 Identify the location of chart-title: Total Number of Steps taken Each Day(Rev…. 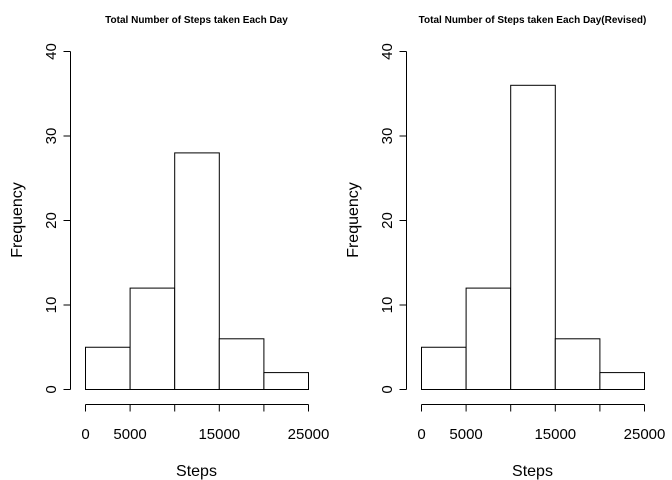
(533, 20).